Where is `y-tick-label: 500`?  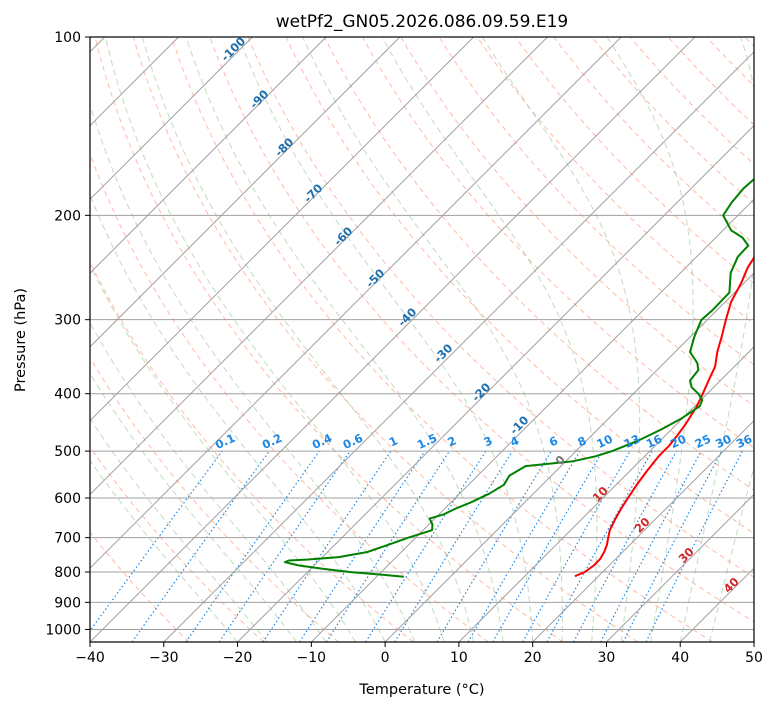
y-tick-label: 500 is located at coordinates (67, 452).